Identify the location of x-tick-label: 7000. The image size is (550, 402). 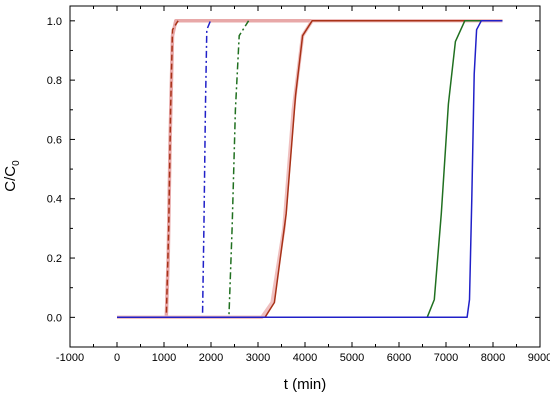
(446, 358).